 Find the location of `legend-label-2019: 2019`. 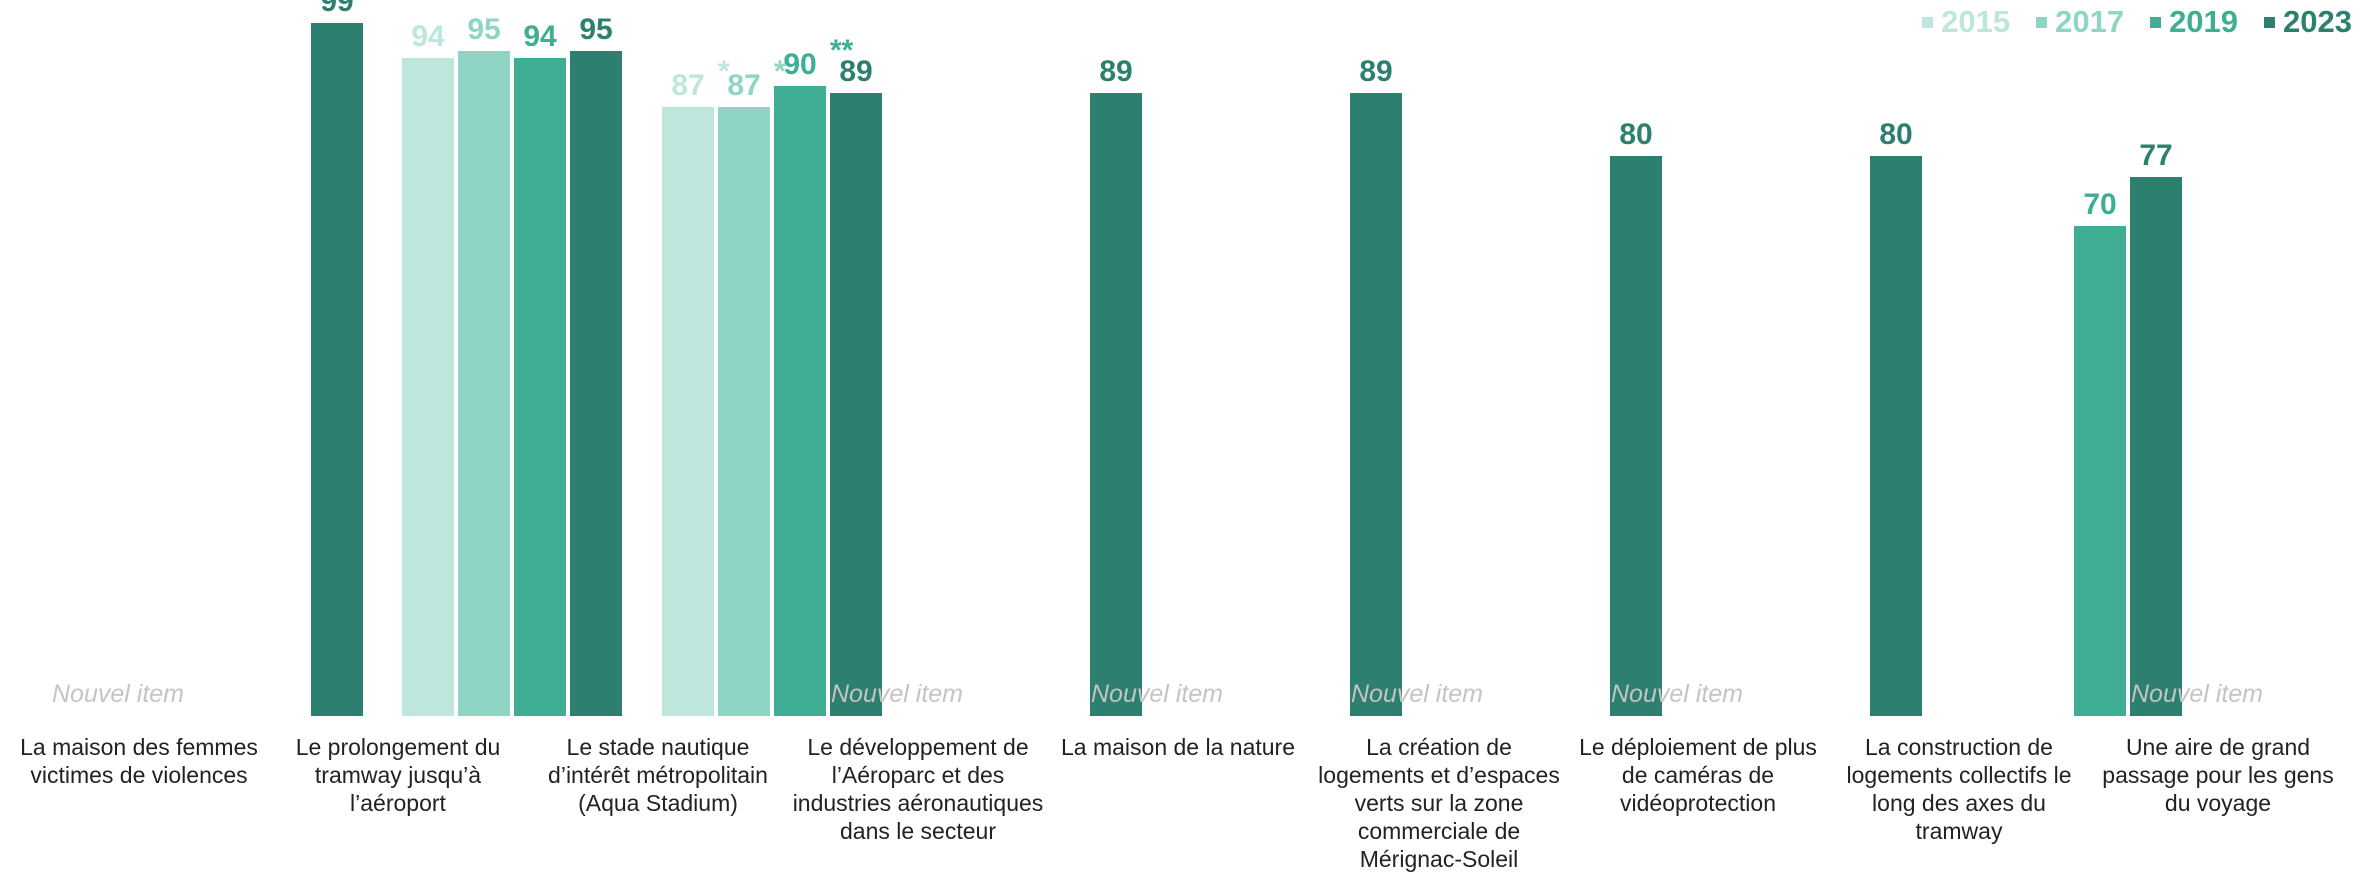

legend-label-2019: 2019 is located at coordinates (2204, 21).